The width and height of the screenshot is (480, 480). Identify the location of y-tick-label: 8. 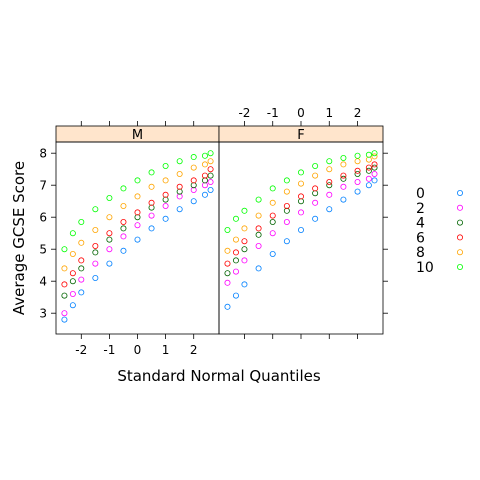
(43, 154).